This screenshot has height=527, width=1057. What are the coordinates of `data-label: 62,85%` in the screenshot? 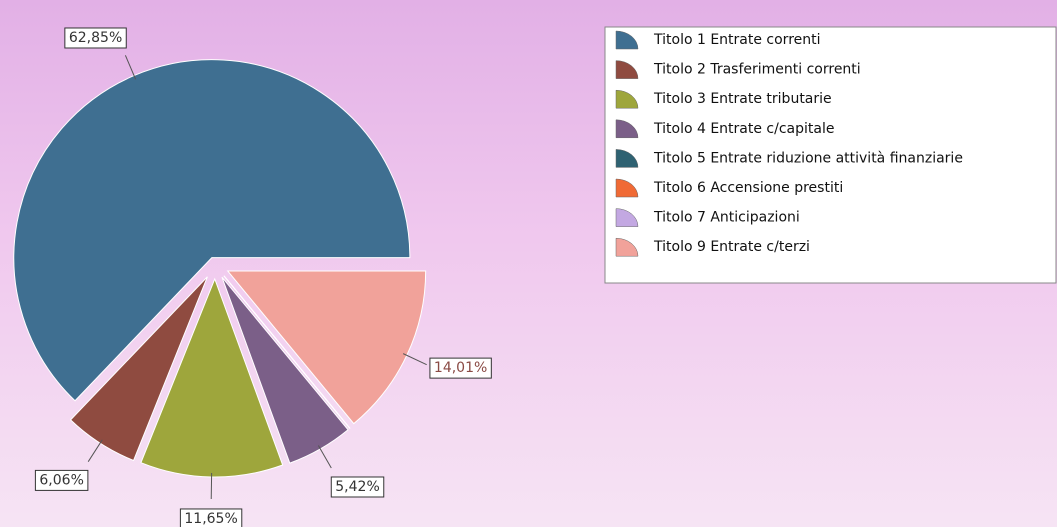 It's located at (95, 38).